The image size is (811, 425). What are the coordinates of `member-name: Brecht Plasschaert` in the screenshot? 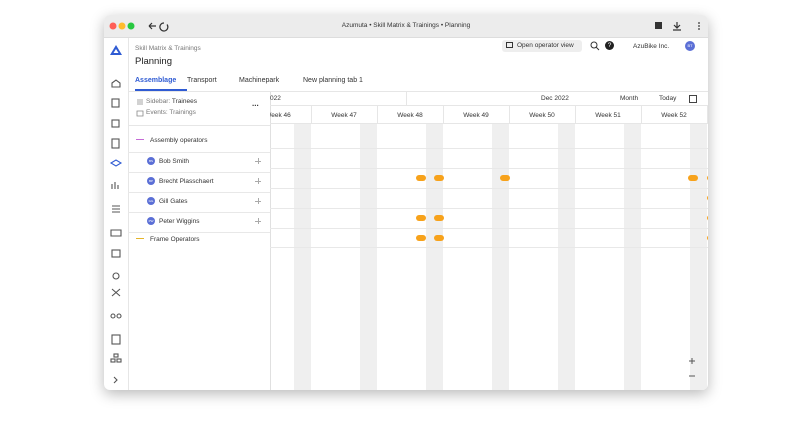 It's located at (186, 181).